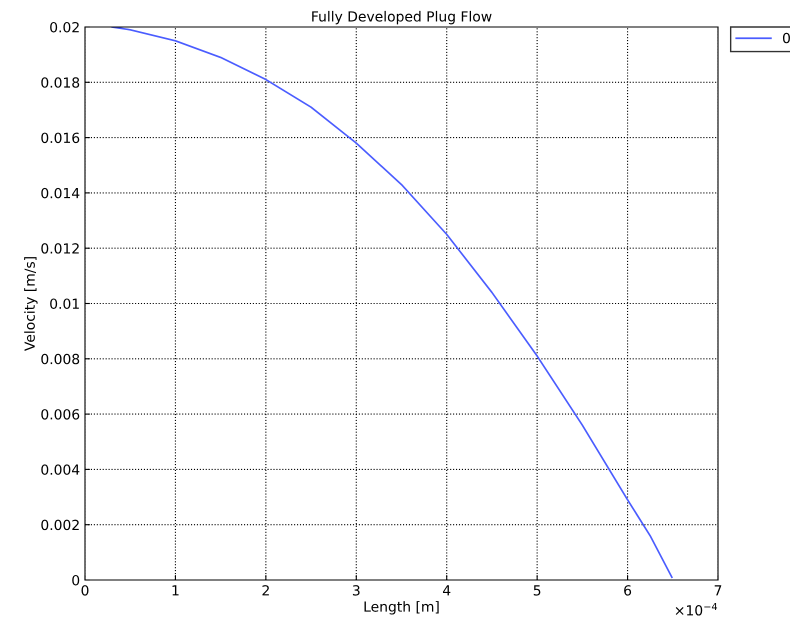 The height and width of the screenshot is (642, 790). I want to click on x-tick-label: 2, so click(265, 590).